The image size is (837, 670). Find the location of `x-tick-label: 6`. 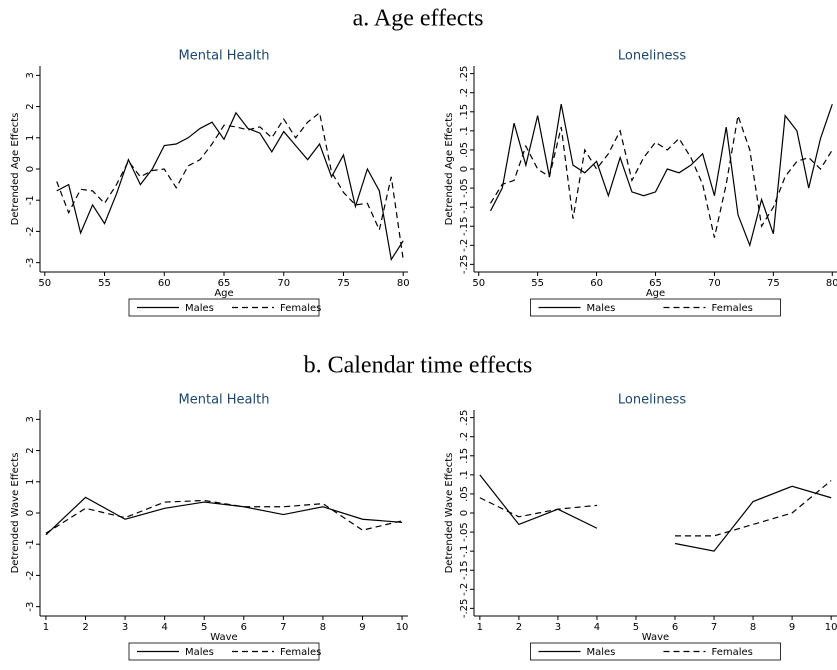

x-tick-label: 6 is located at coordinates (244, 627).